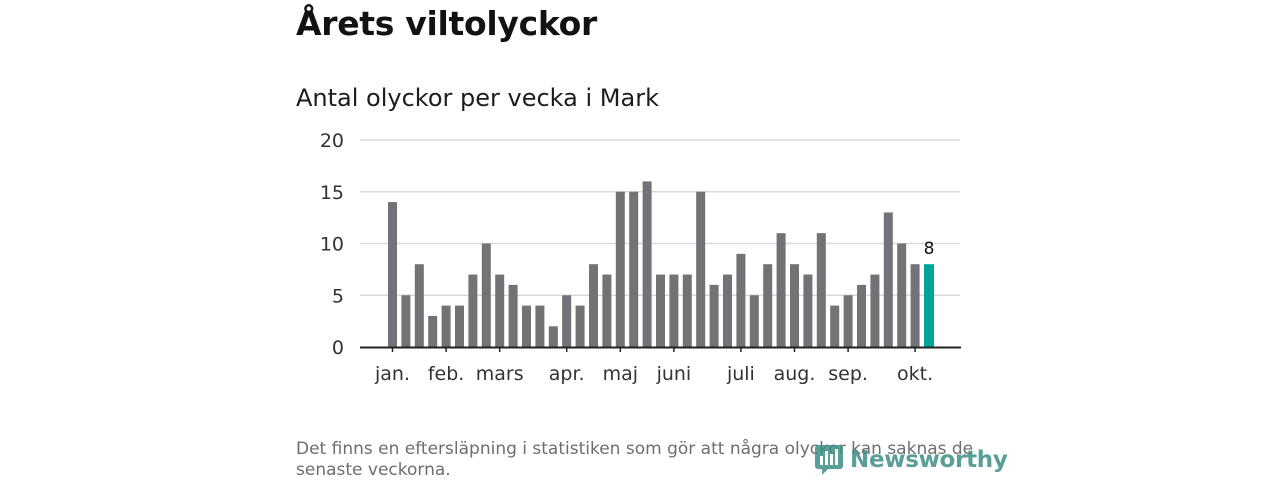 The width and height of the screenshot is (1280, 481). I want to click on y-tick-label: 0, so click(338, 348).